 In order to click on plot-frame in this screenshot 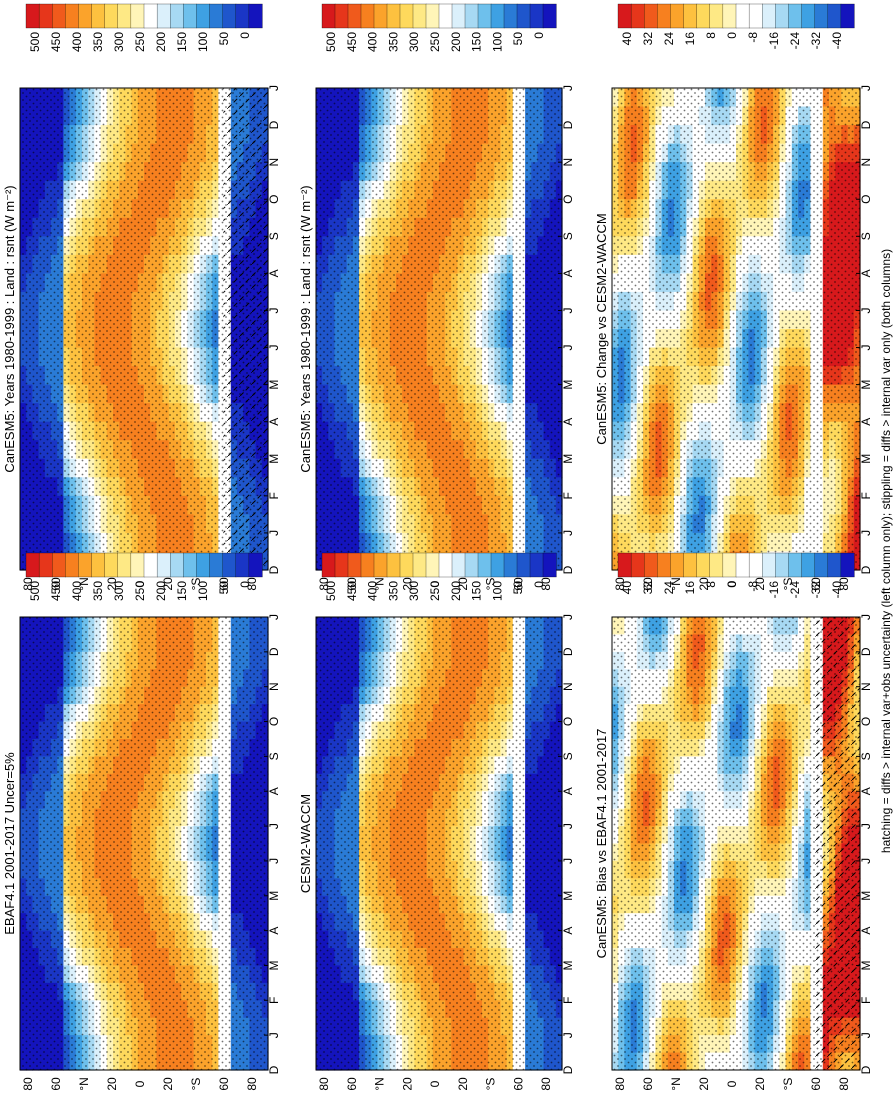, I will do `click(144, 843)`.